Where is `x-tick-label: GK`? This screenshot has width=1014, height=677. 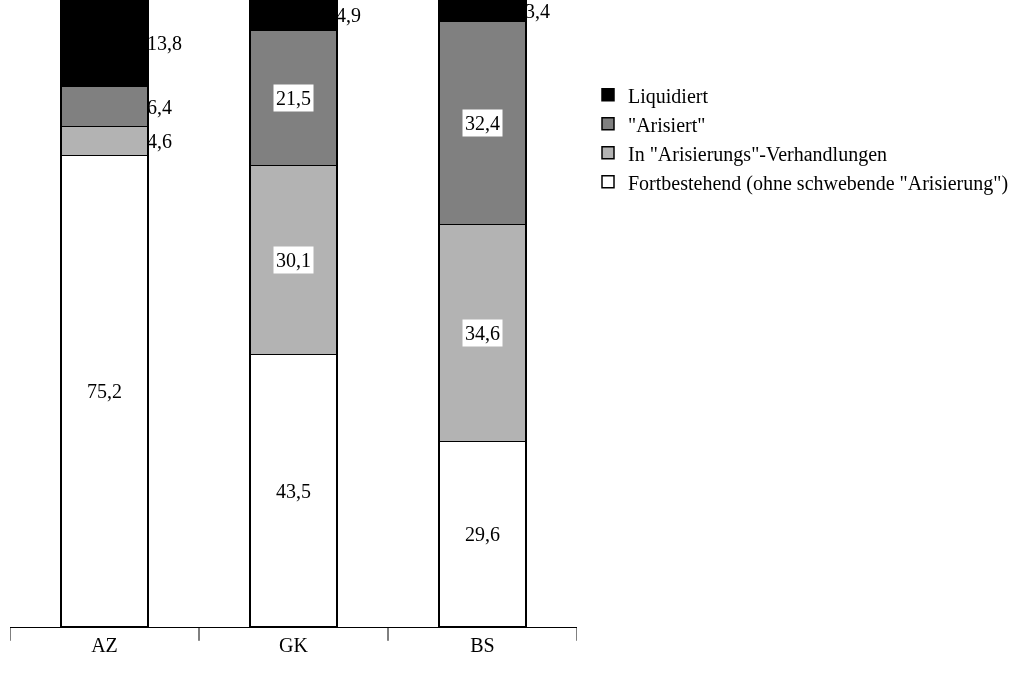
x-tick-label: GK is located at coordinates (294, 645).